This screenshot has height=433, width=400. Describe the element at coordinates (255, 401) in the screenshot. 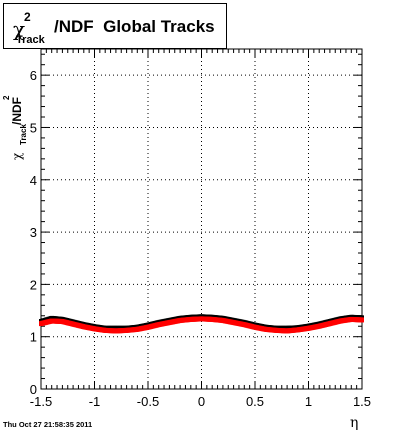

I see `x-tick-label: 0.5` at that location.